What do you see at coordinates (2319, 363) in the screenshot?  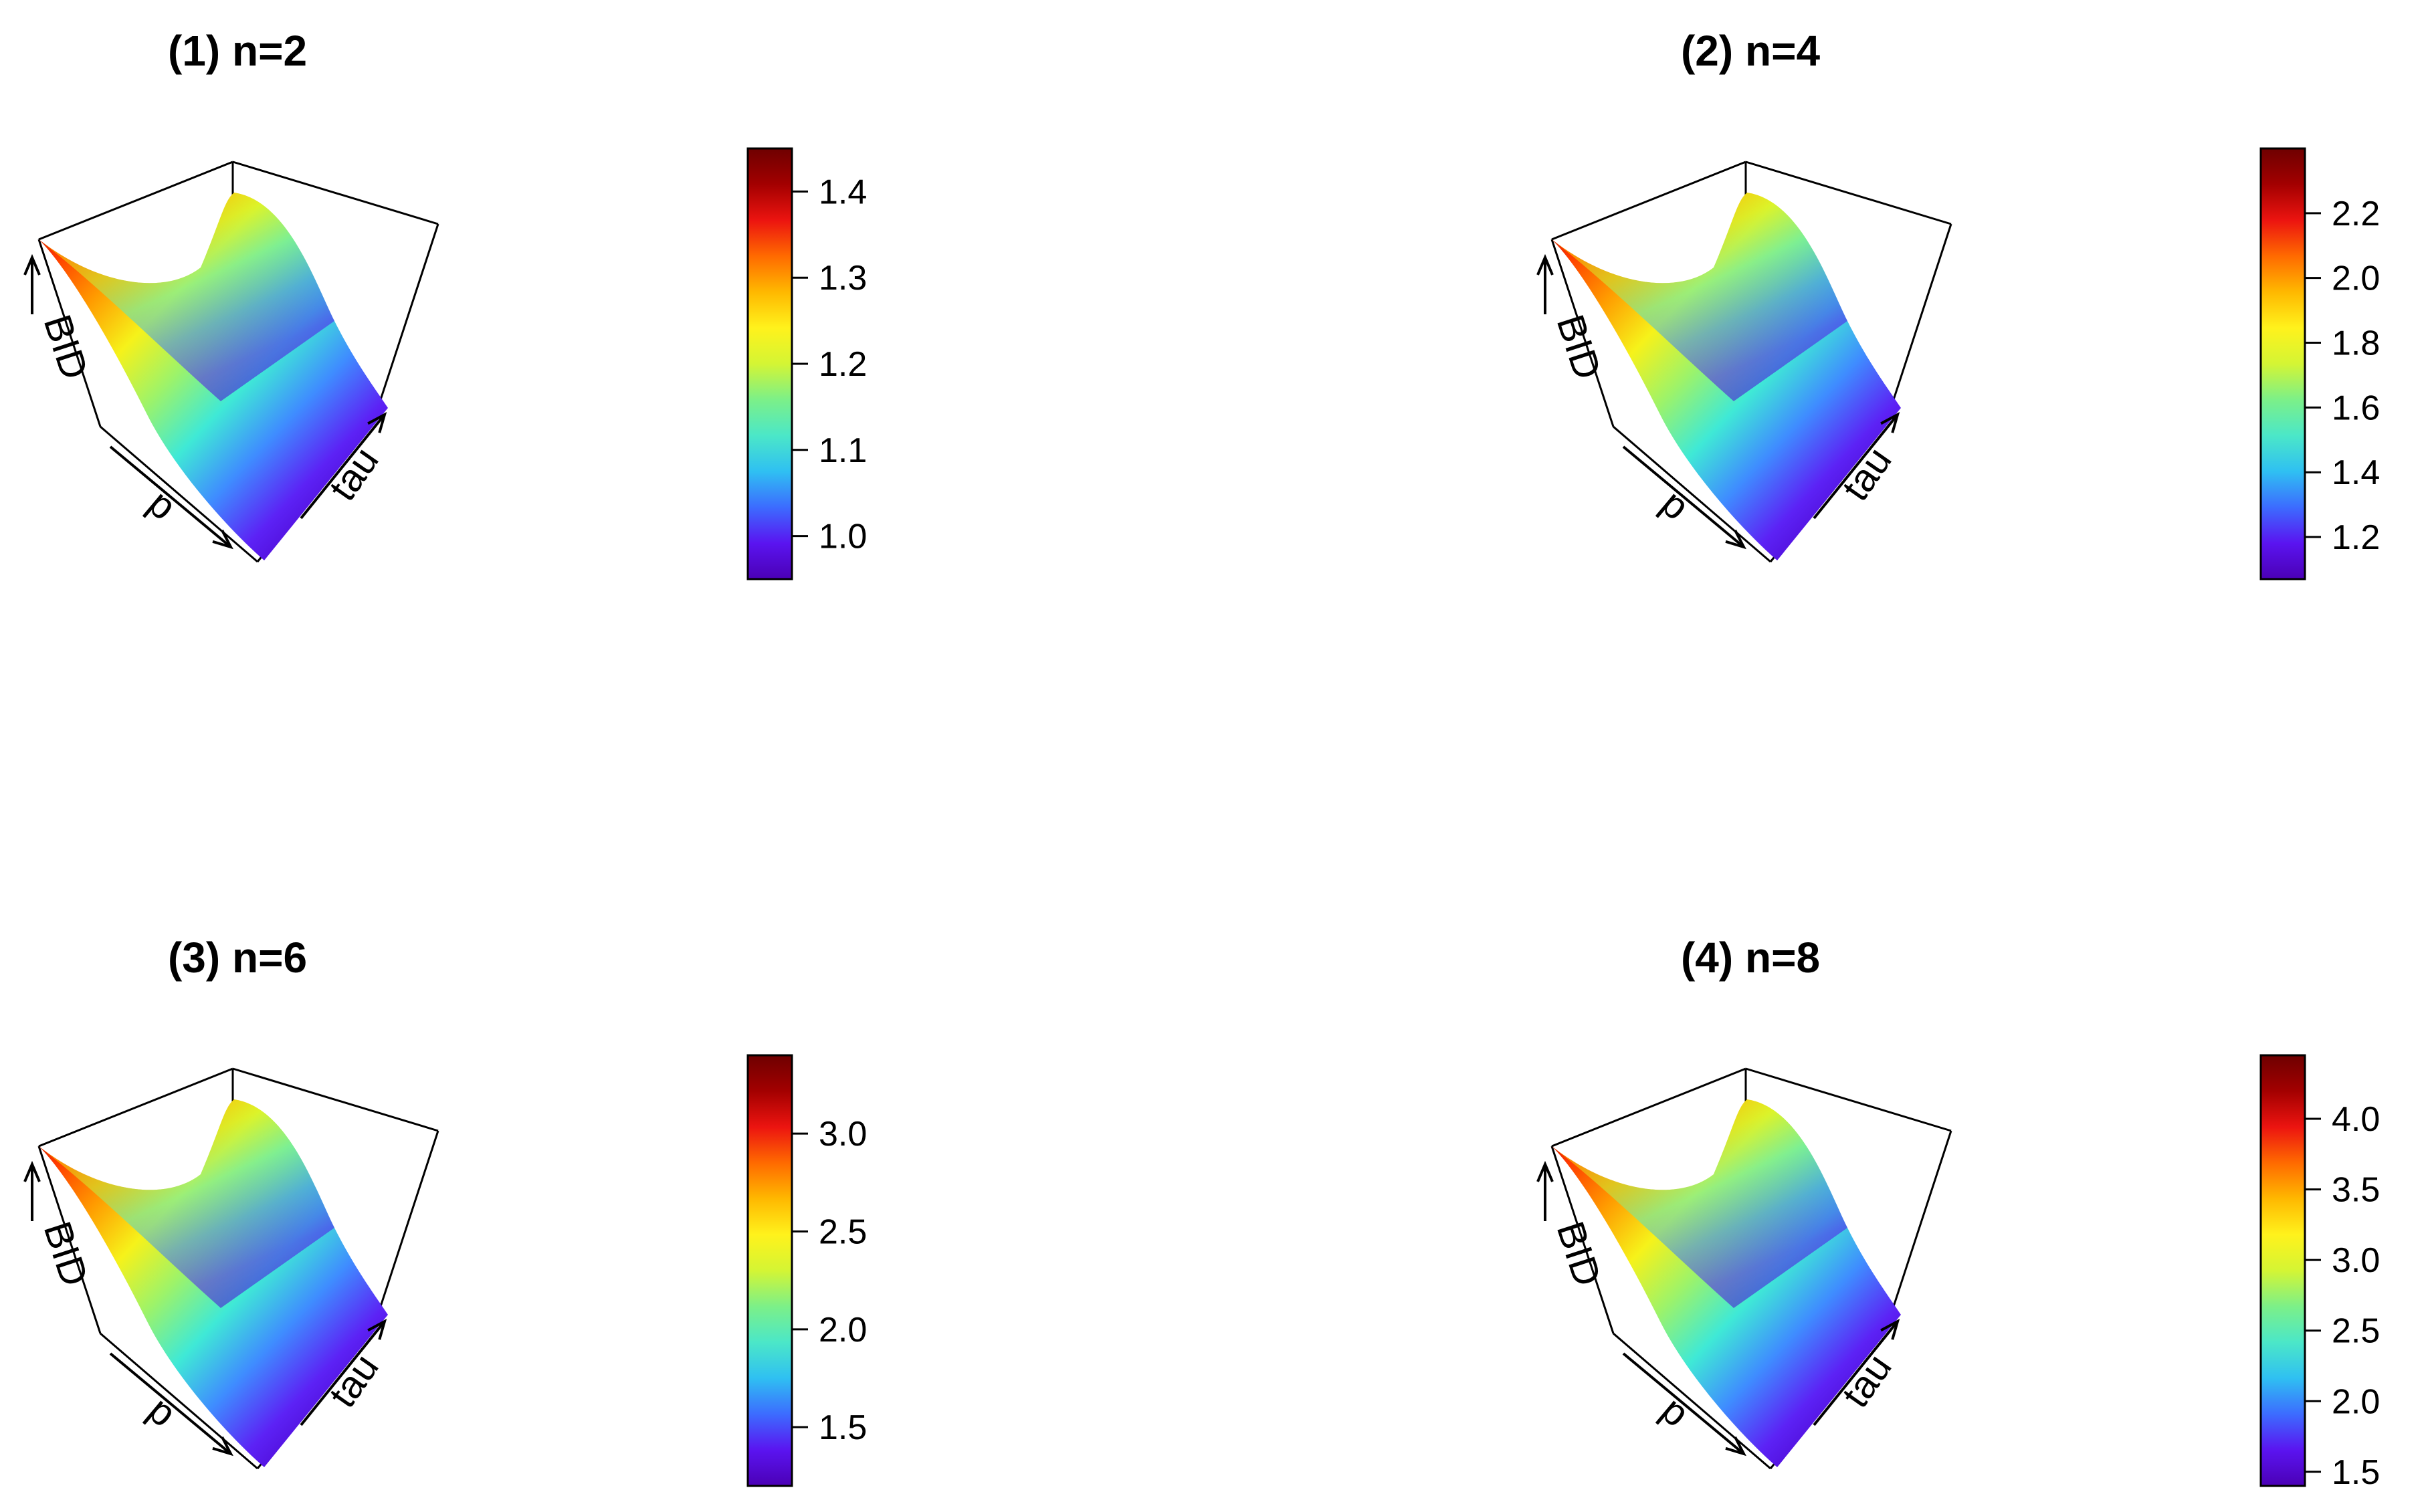 I see `colorbar: 1.2 1.4 1.6 1.8 2.0 2.2` at bounding box center [2319, 363].